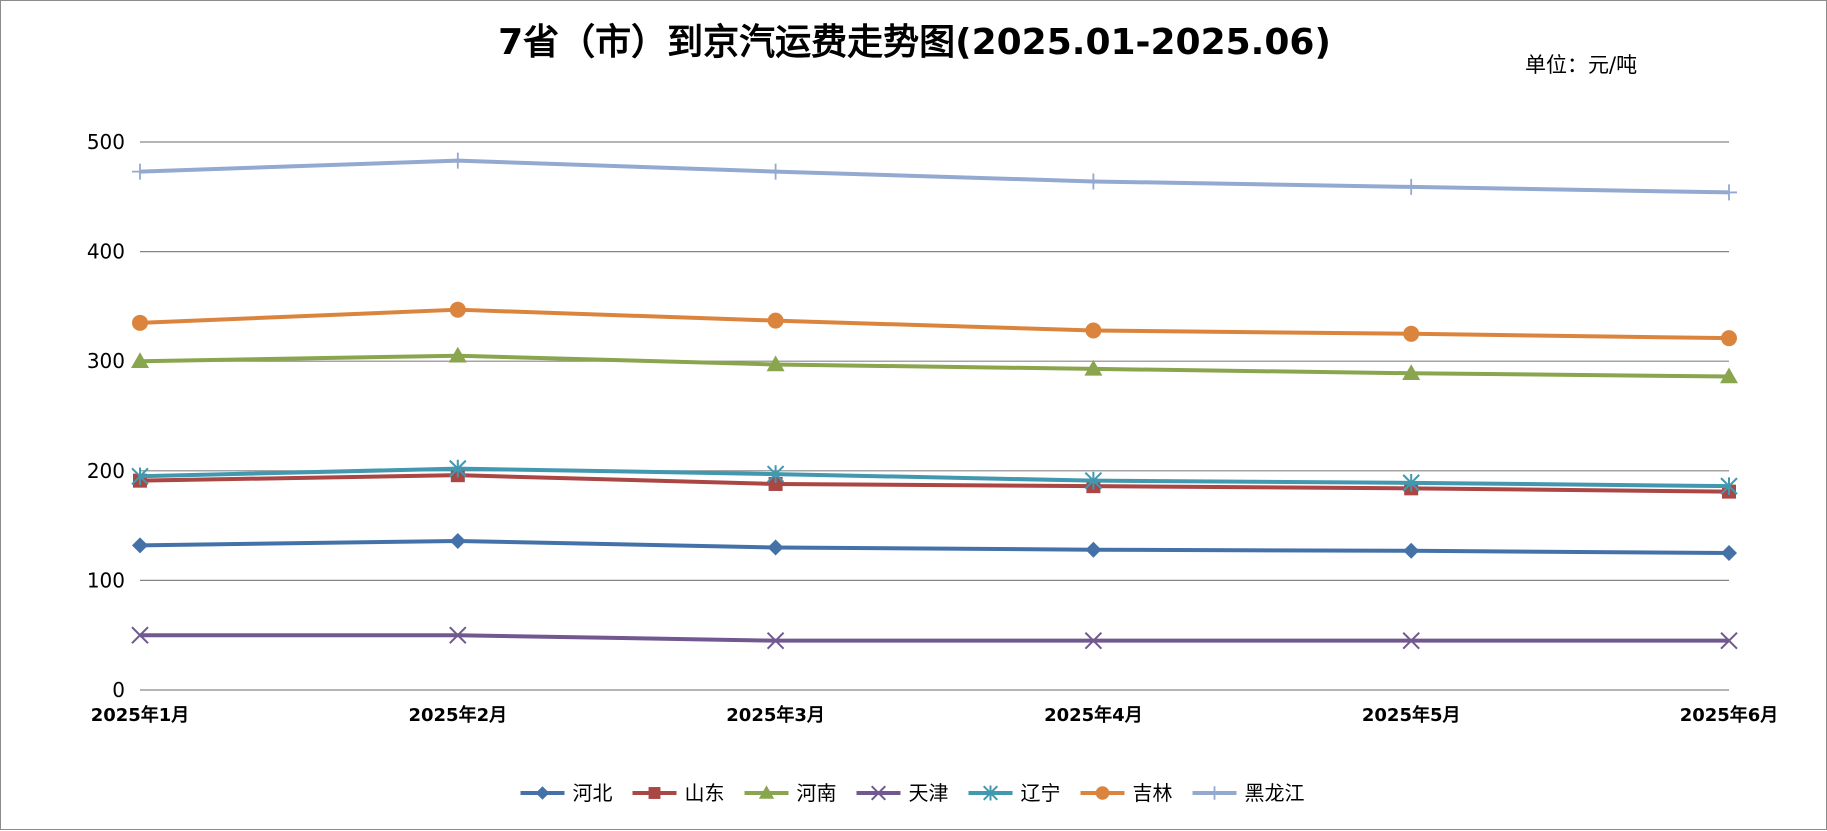  What do you see at coordinates (593, 793) in the screenshot?
I see `legend-label: 河北` at bounding box center [593, 793].